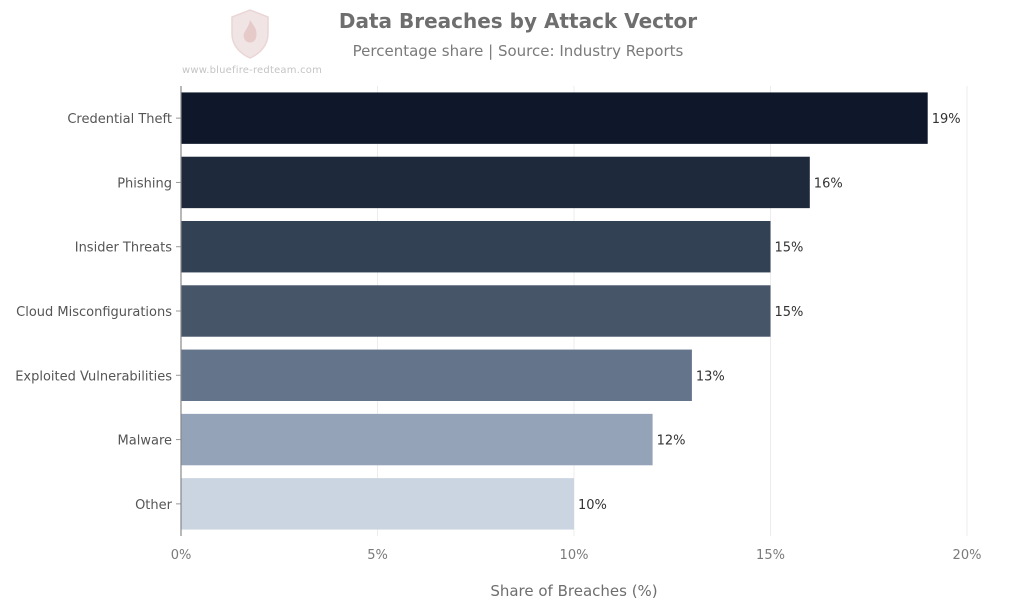 Image resolution: width=1024 pixels, height=614 pixels. What do you see at coordinates (946, 119) in the screenshot?
I see `bar-value-label: 19%` at bounding box center [946, 119].